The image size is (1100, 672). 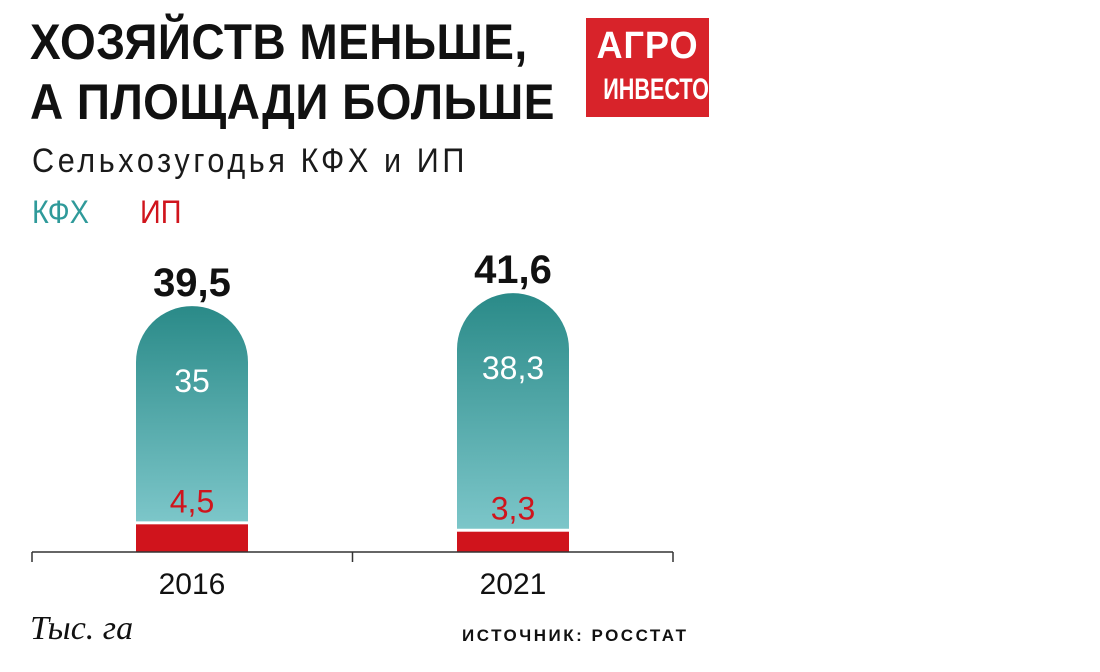 I want to click on agroinvestor-logo: АГРО ИНВЕСТОР, so click(x=654, y=67).